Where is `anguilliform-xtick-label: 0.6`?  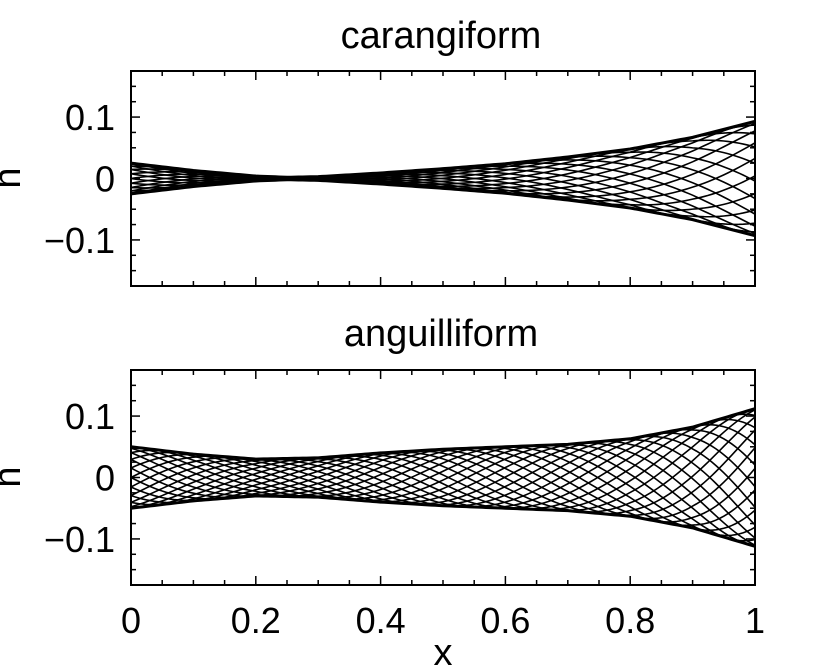 anguilliform-xtick-label: 0.6 is located at coordinates (505, 620).